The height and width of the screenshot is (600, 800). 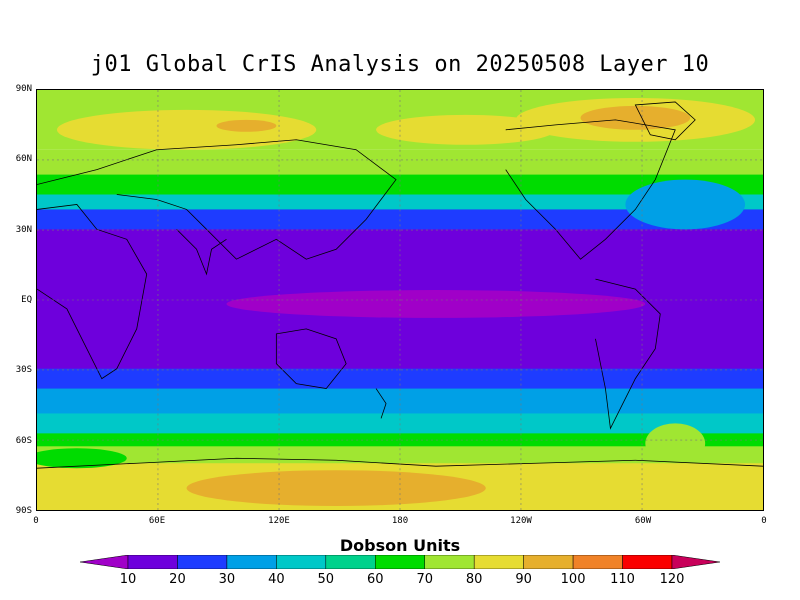 What do you see at coordinates (375, 579) in the screenshot?
I see `colorbar-tick-label: 60` at bounding box center [375, 579].